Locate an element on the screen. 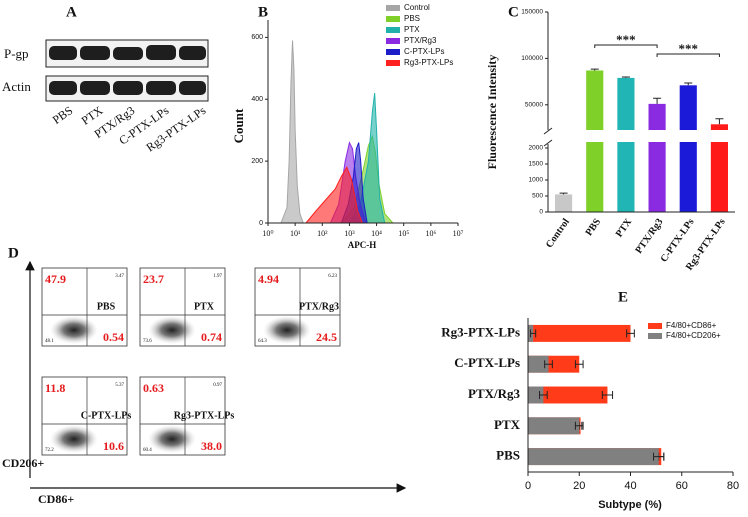 The image size is (748, 517). x-tick-label: 60 is located at coordinates (682, 486).